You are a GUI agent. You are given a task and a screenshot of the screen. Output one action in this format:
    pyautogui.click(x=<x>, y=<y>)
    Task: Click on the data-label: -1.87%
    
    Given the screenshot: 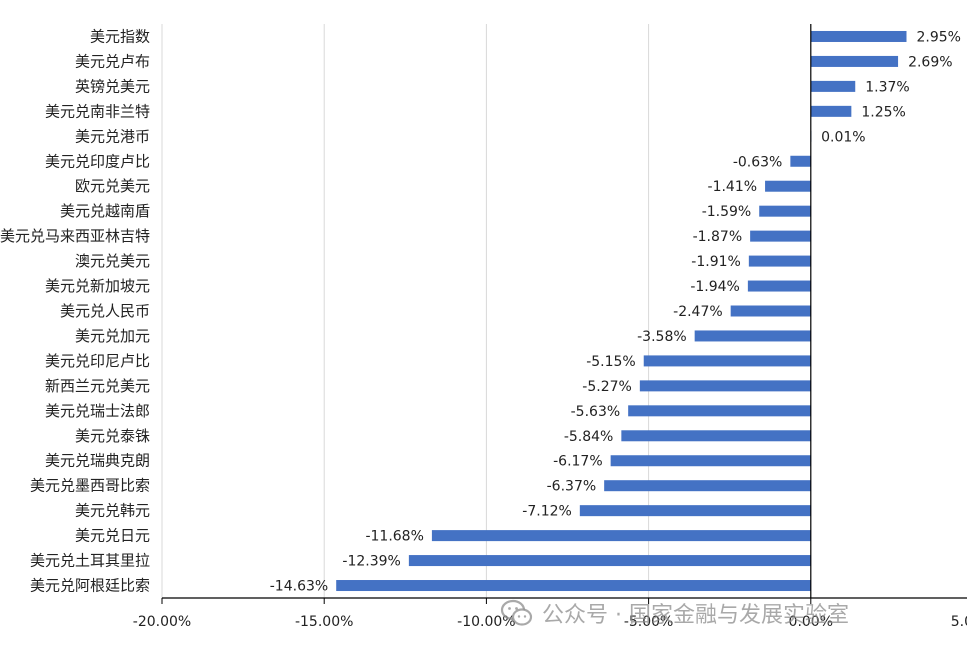 What is the action you would take?
    pyautogui.click(x=718, y=237)
    